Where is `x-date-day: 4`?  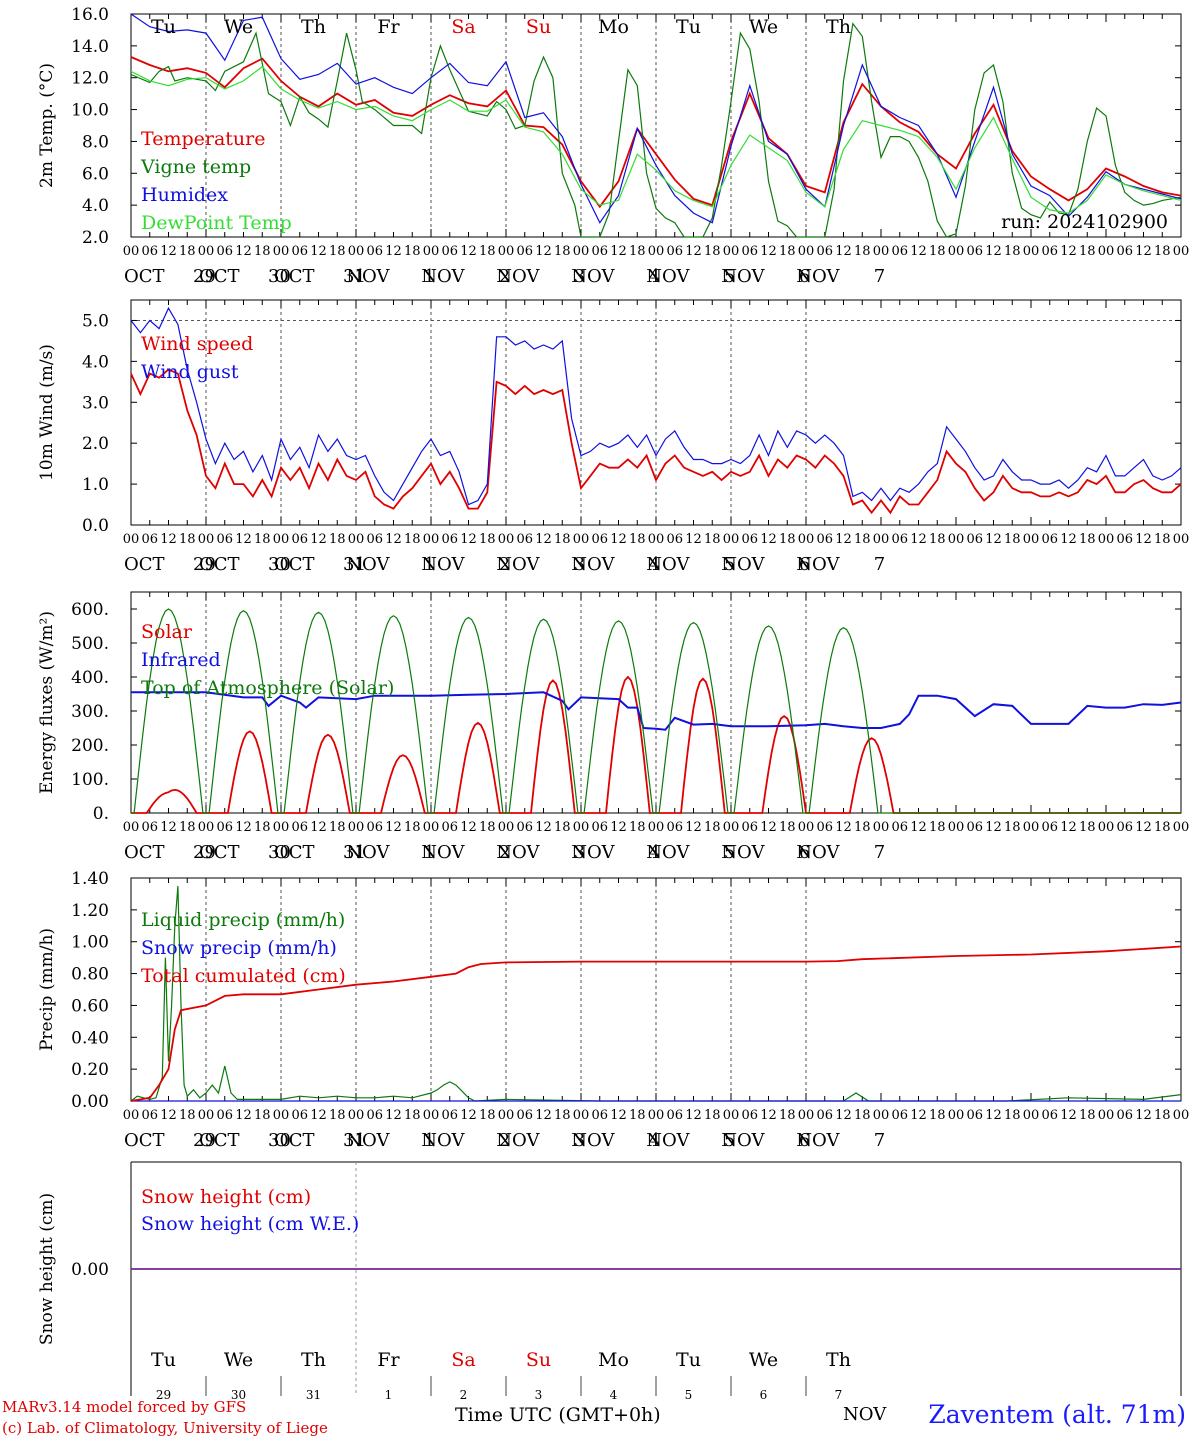
x-date-day: 4 is located at coordinates (654, 276).